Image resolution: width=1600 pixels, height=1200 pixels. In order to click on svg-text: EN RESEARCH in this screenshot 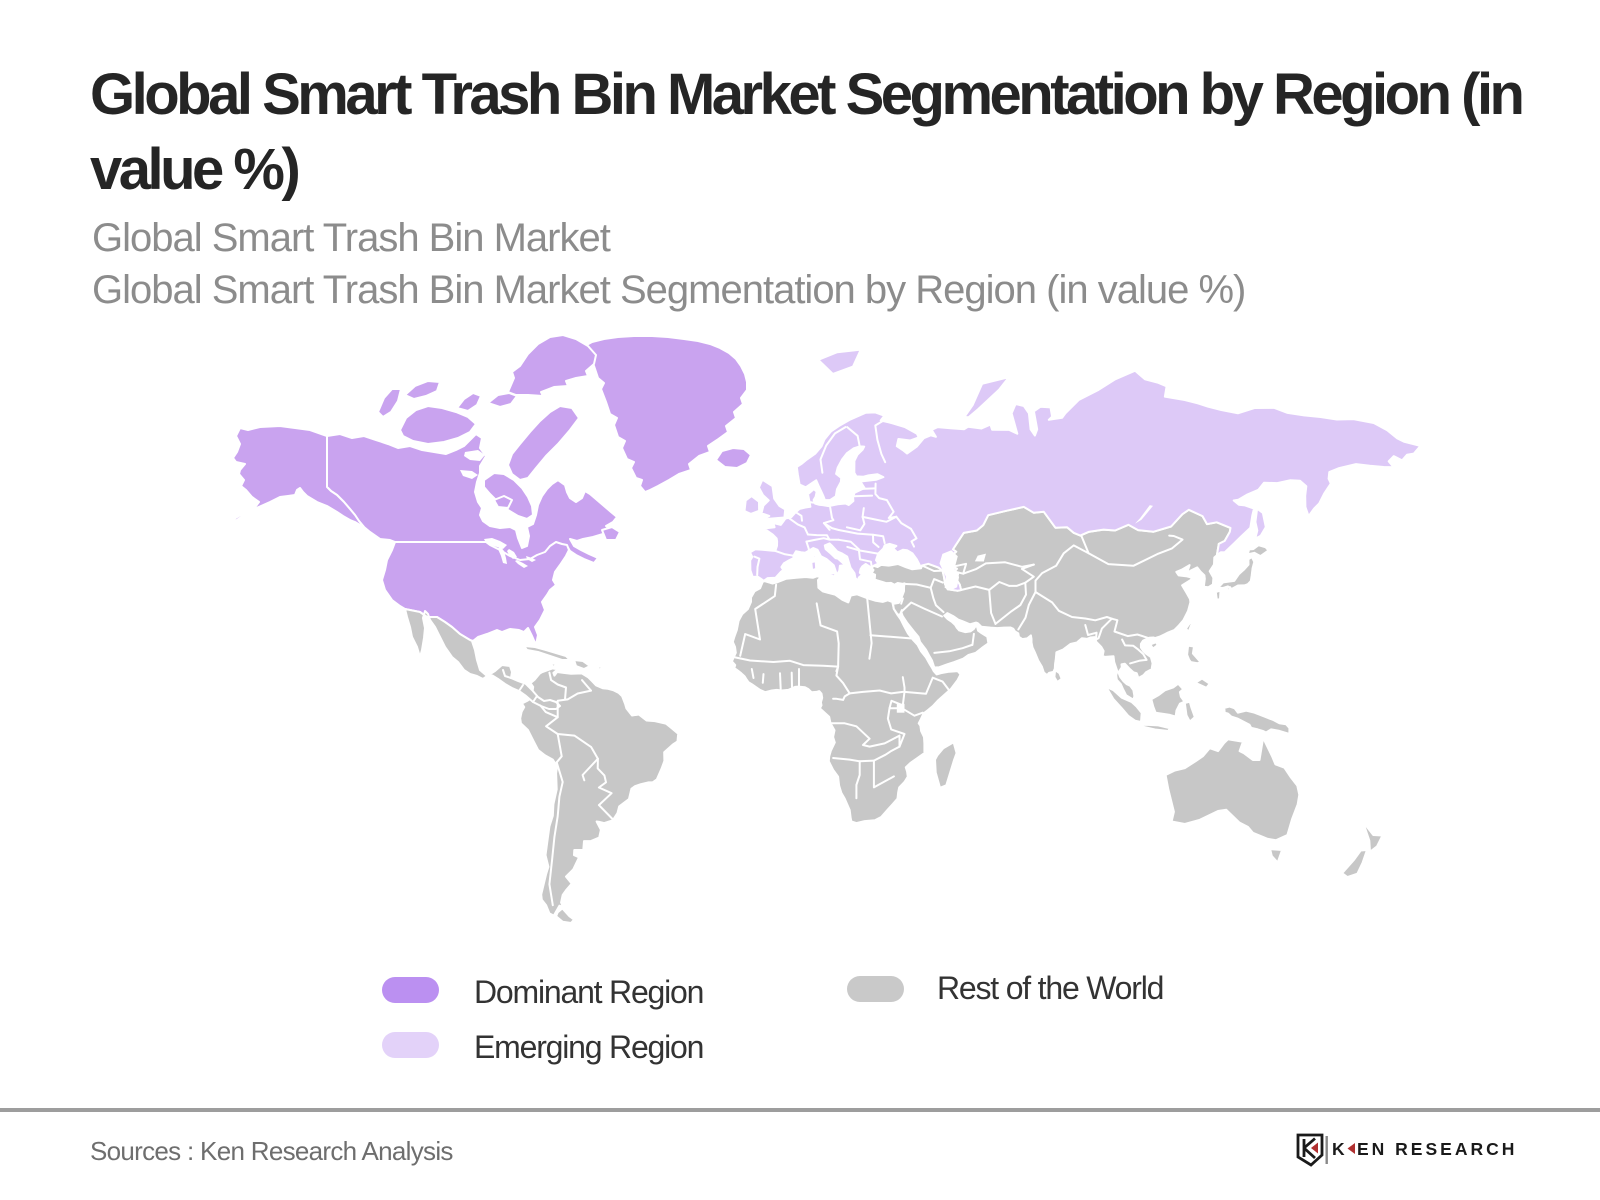, I will do `click(1437, 1149)`.